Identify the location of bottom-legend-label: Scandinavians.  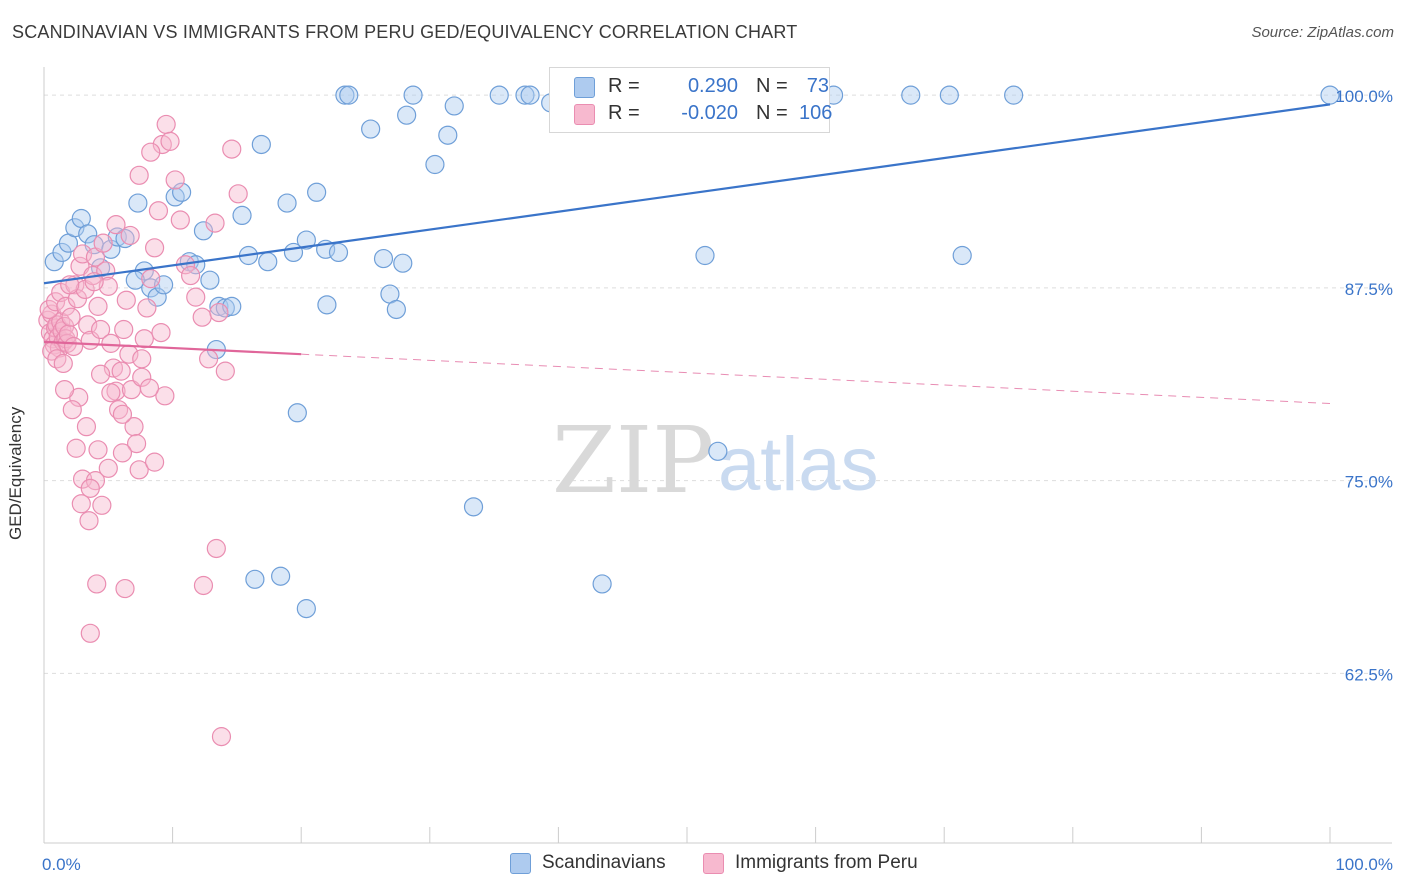
(604, 862).